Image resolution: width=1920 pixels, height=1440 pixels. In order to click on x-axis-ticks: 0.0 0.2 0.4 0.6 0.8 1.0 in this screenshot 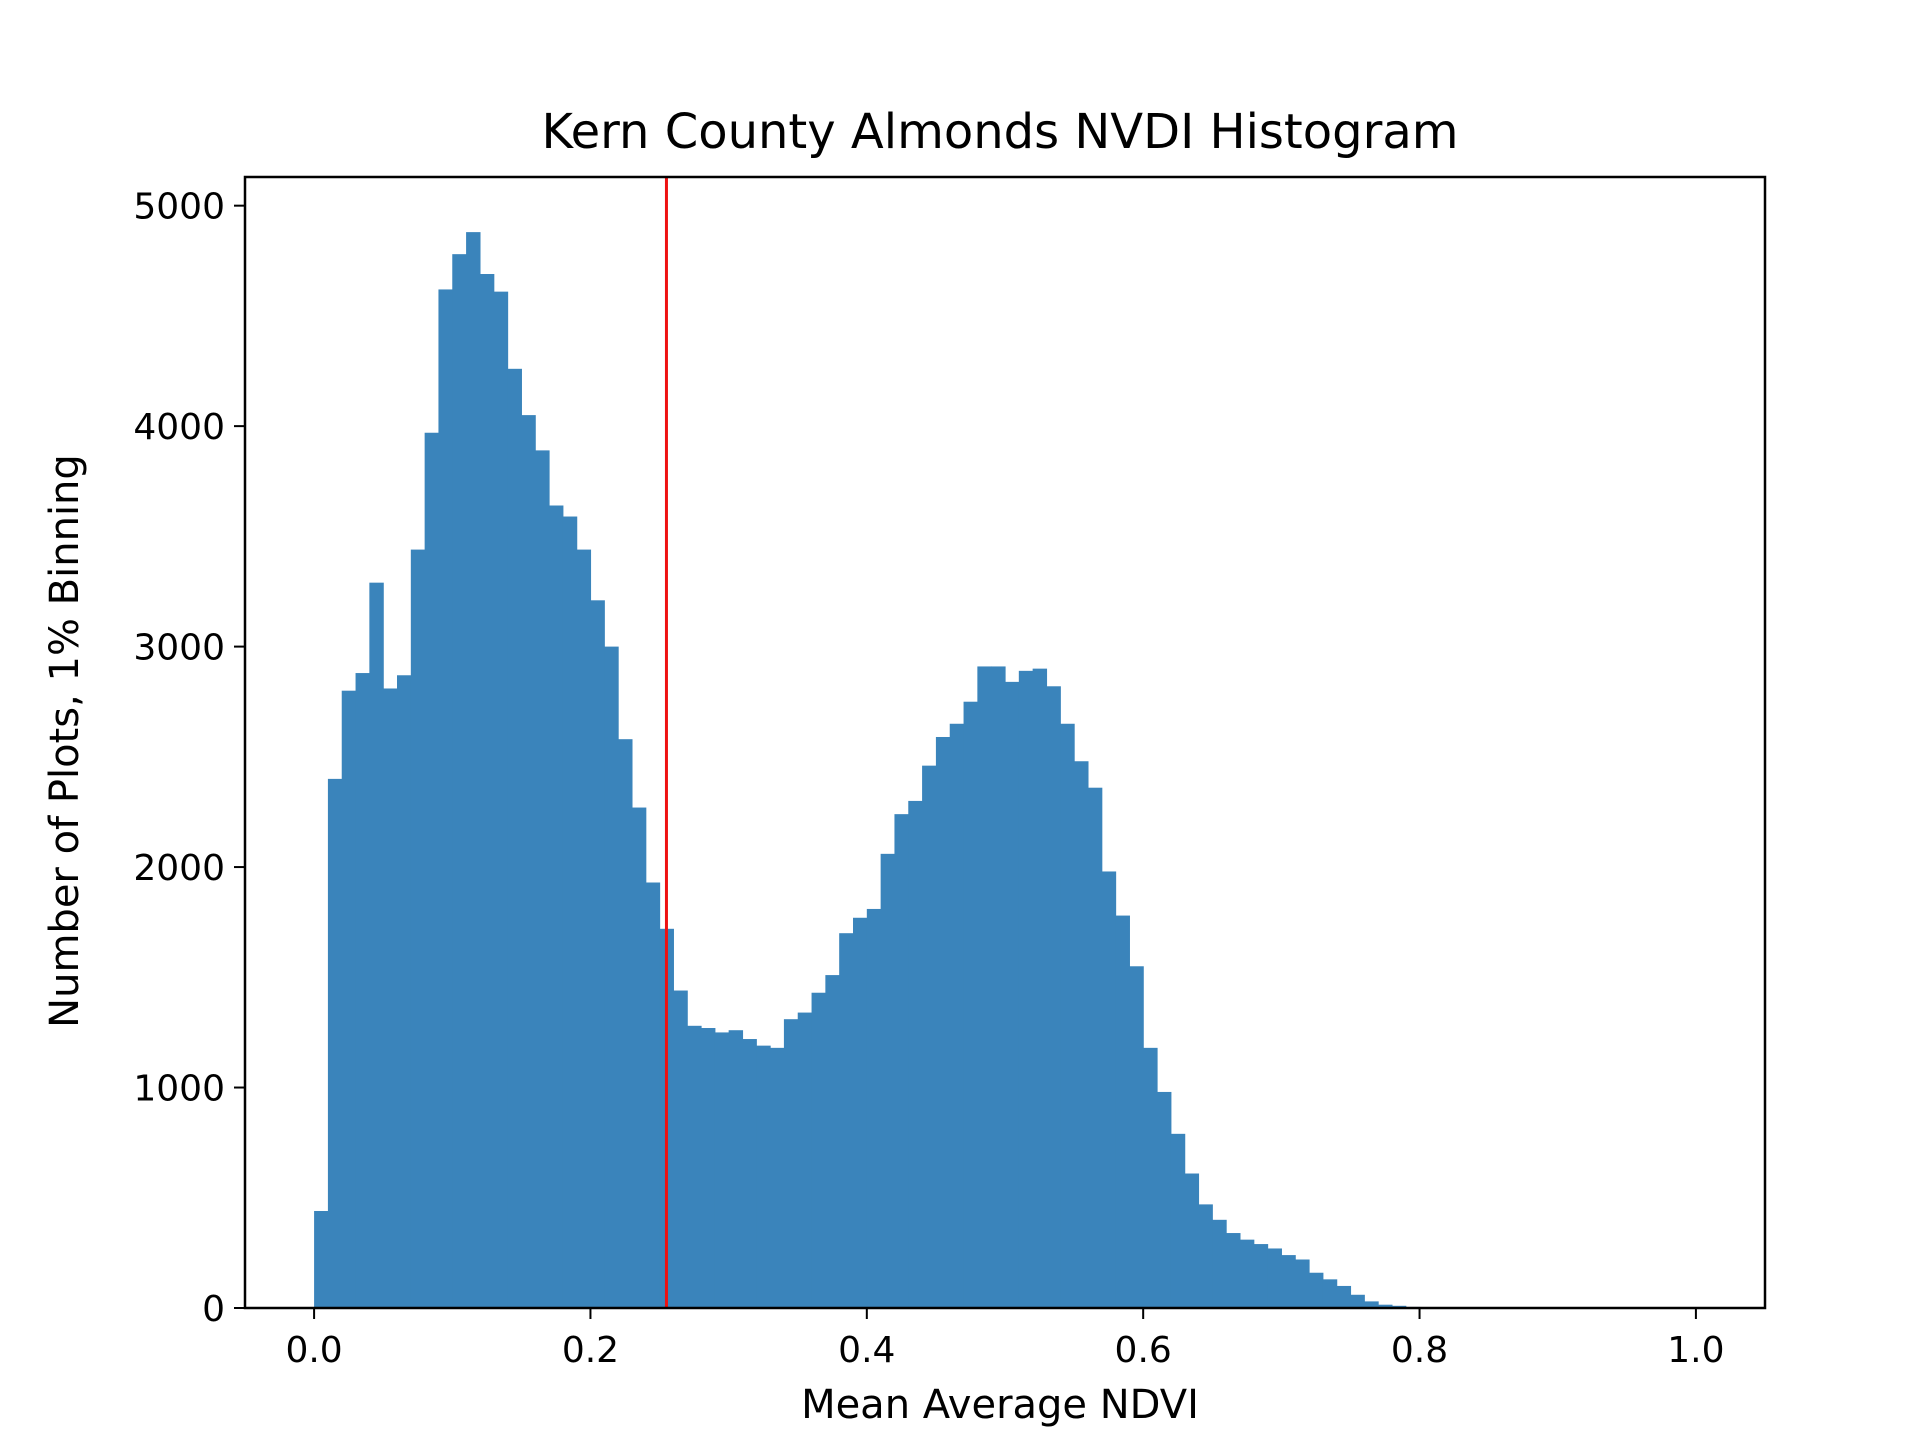, I will do `click(1005, 1339)`.